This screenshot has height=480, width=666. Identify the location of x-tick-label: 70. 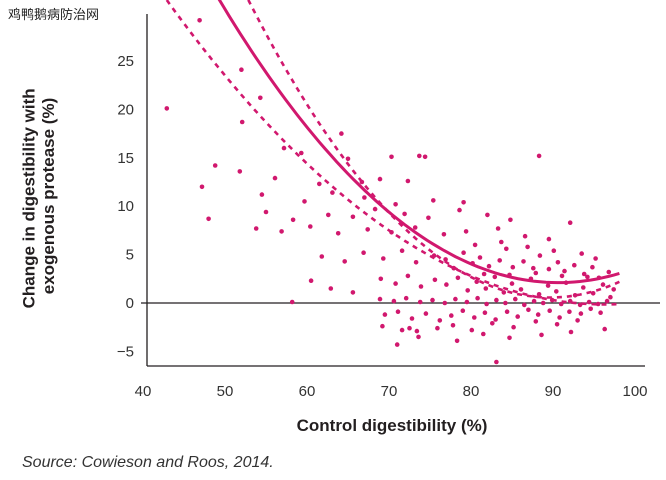
(389, 391).